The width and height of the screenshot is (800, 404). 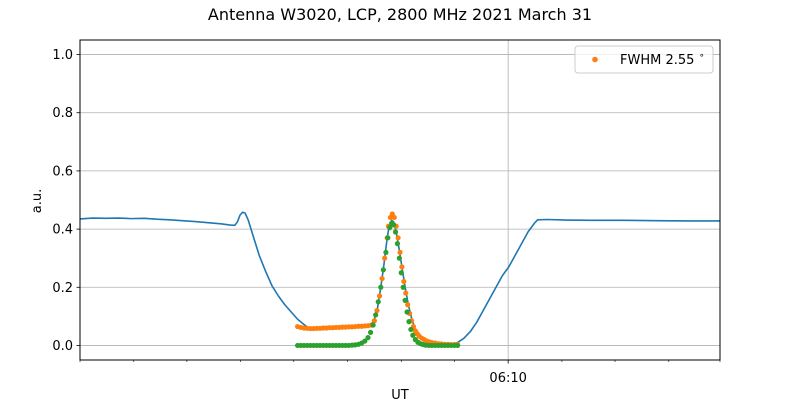 I want to click on legend-box, so click(x=644, y=59).